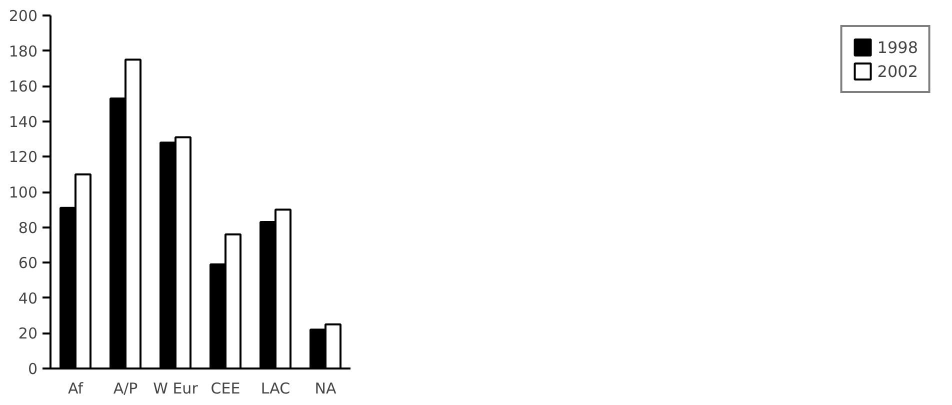 The width and height of the screenshot is (952, 405). Describe the element at coordinates (23, 51) in the screenshot. I see `y-tick-label: 180` at that location.